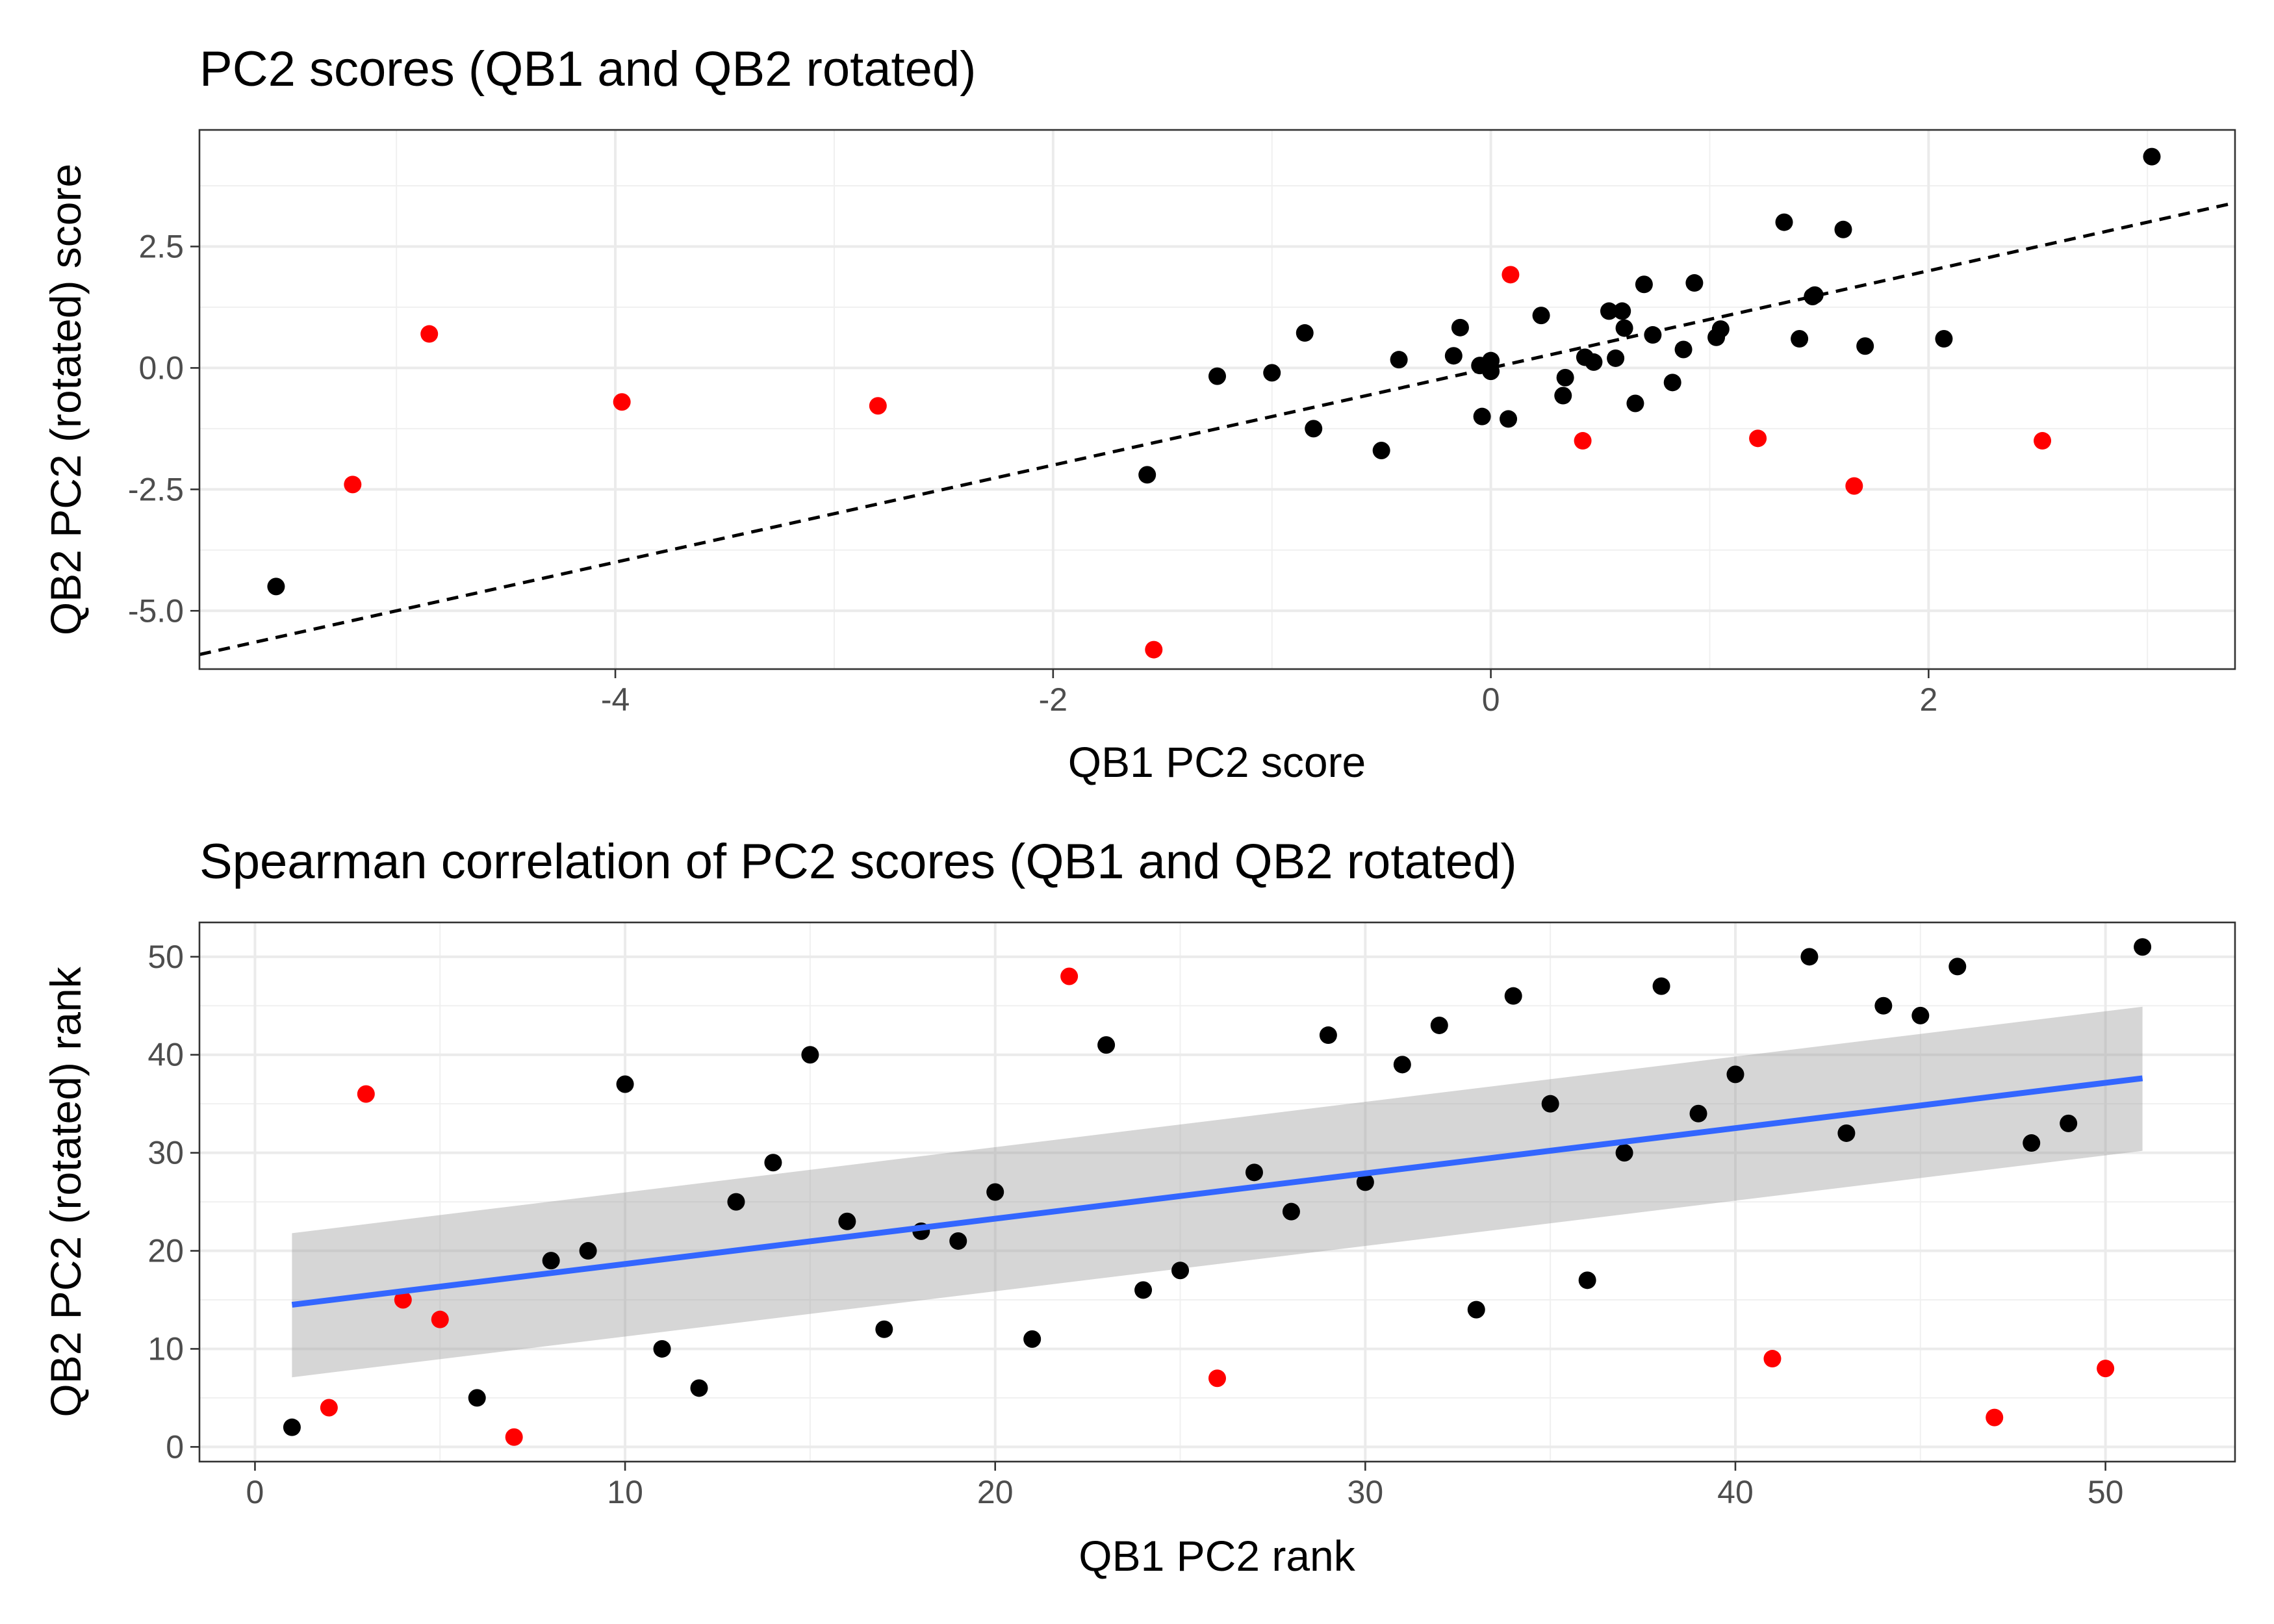 This screenshot has height=1624, width=2274. Describe the element at coordinates (165, 1153) in the screenshot. I see `y-tick-label: 30` at that location.